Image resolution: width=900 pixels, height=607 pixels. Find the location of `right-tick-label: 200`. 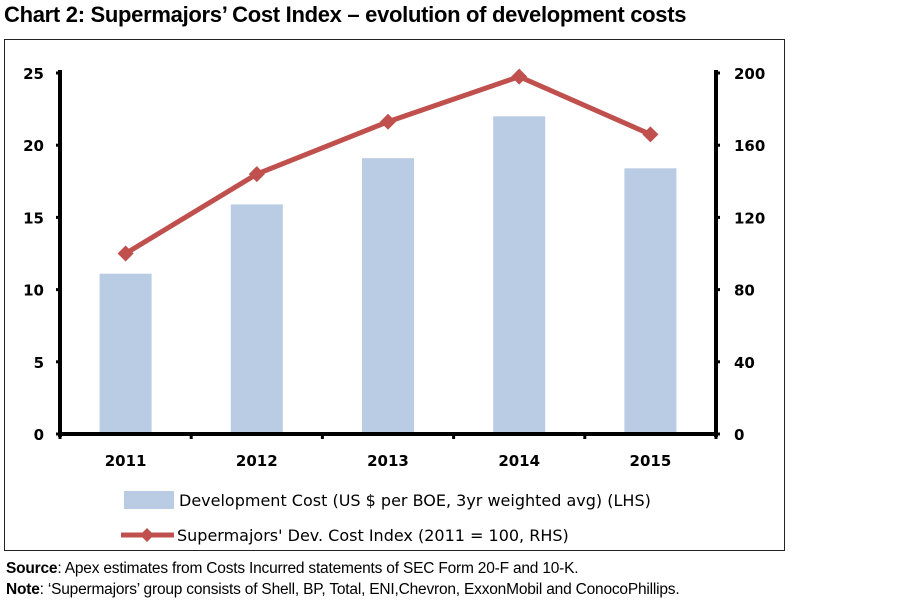

right-tick-label: 200 is located at coordinates (749, 74).